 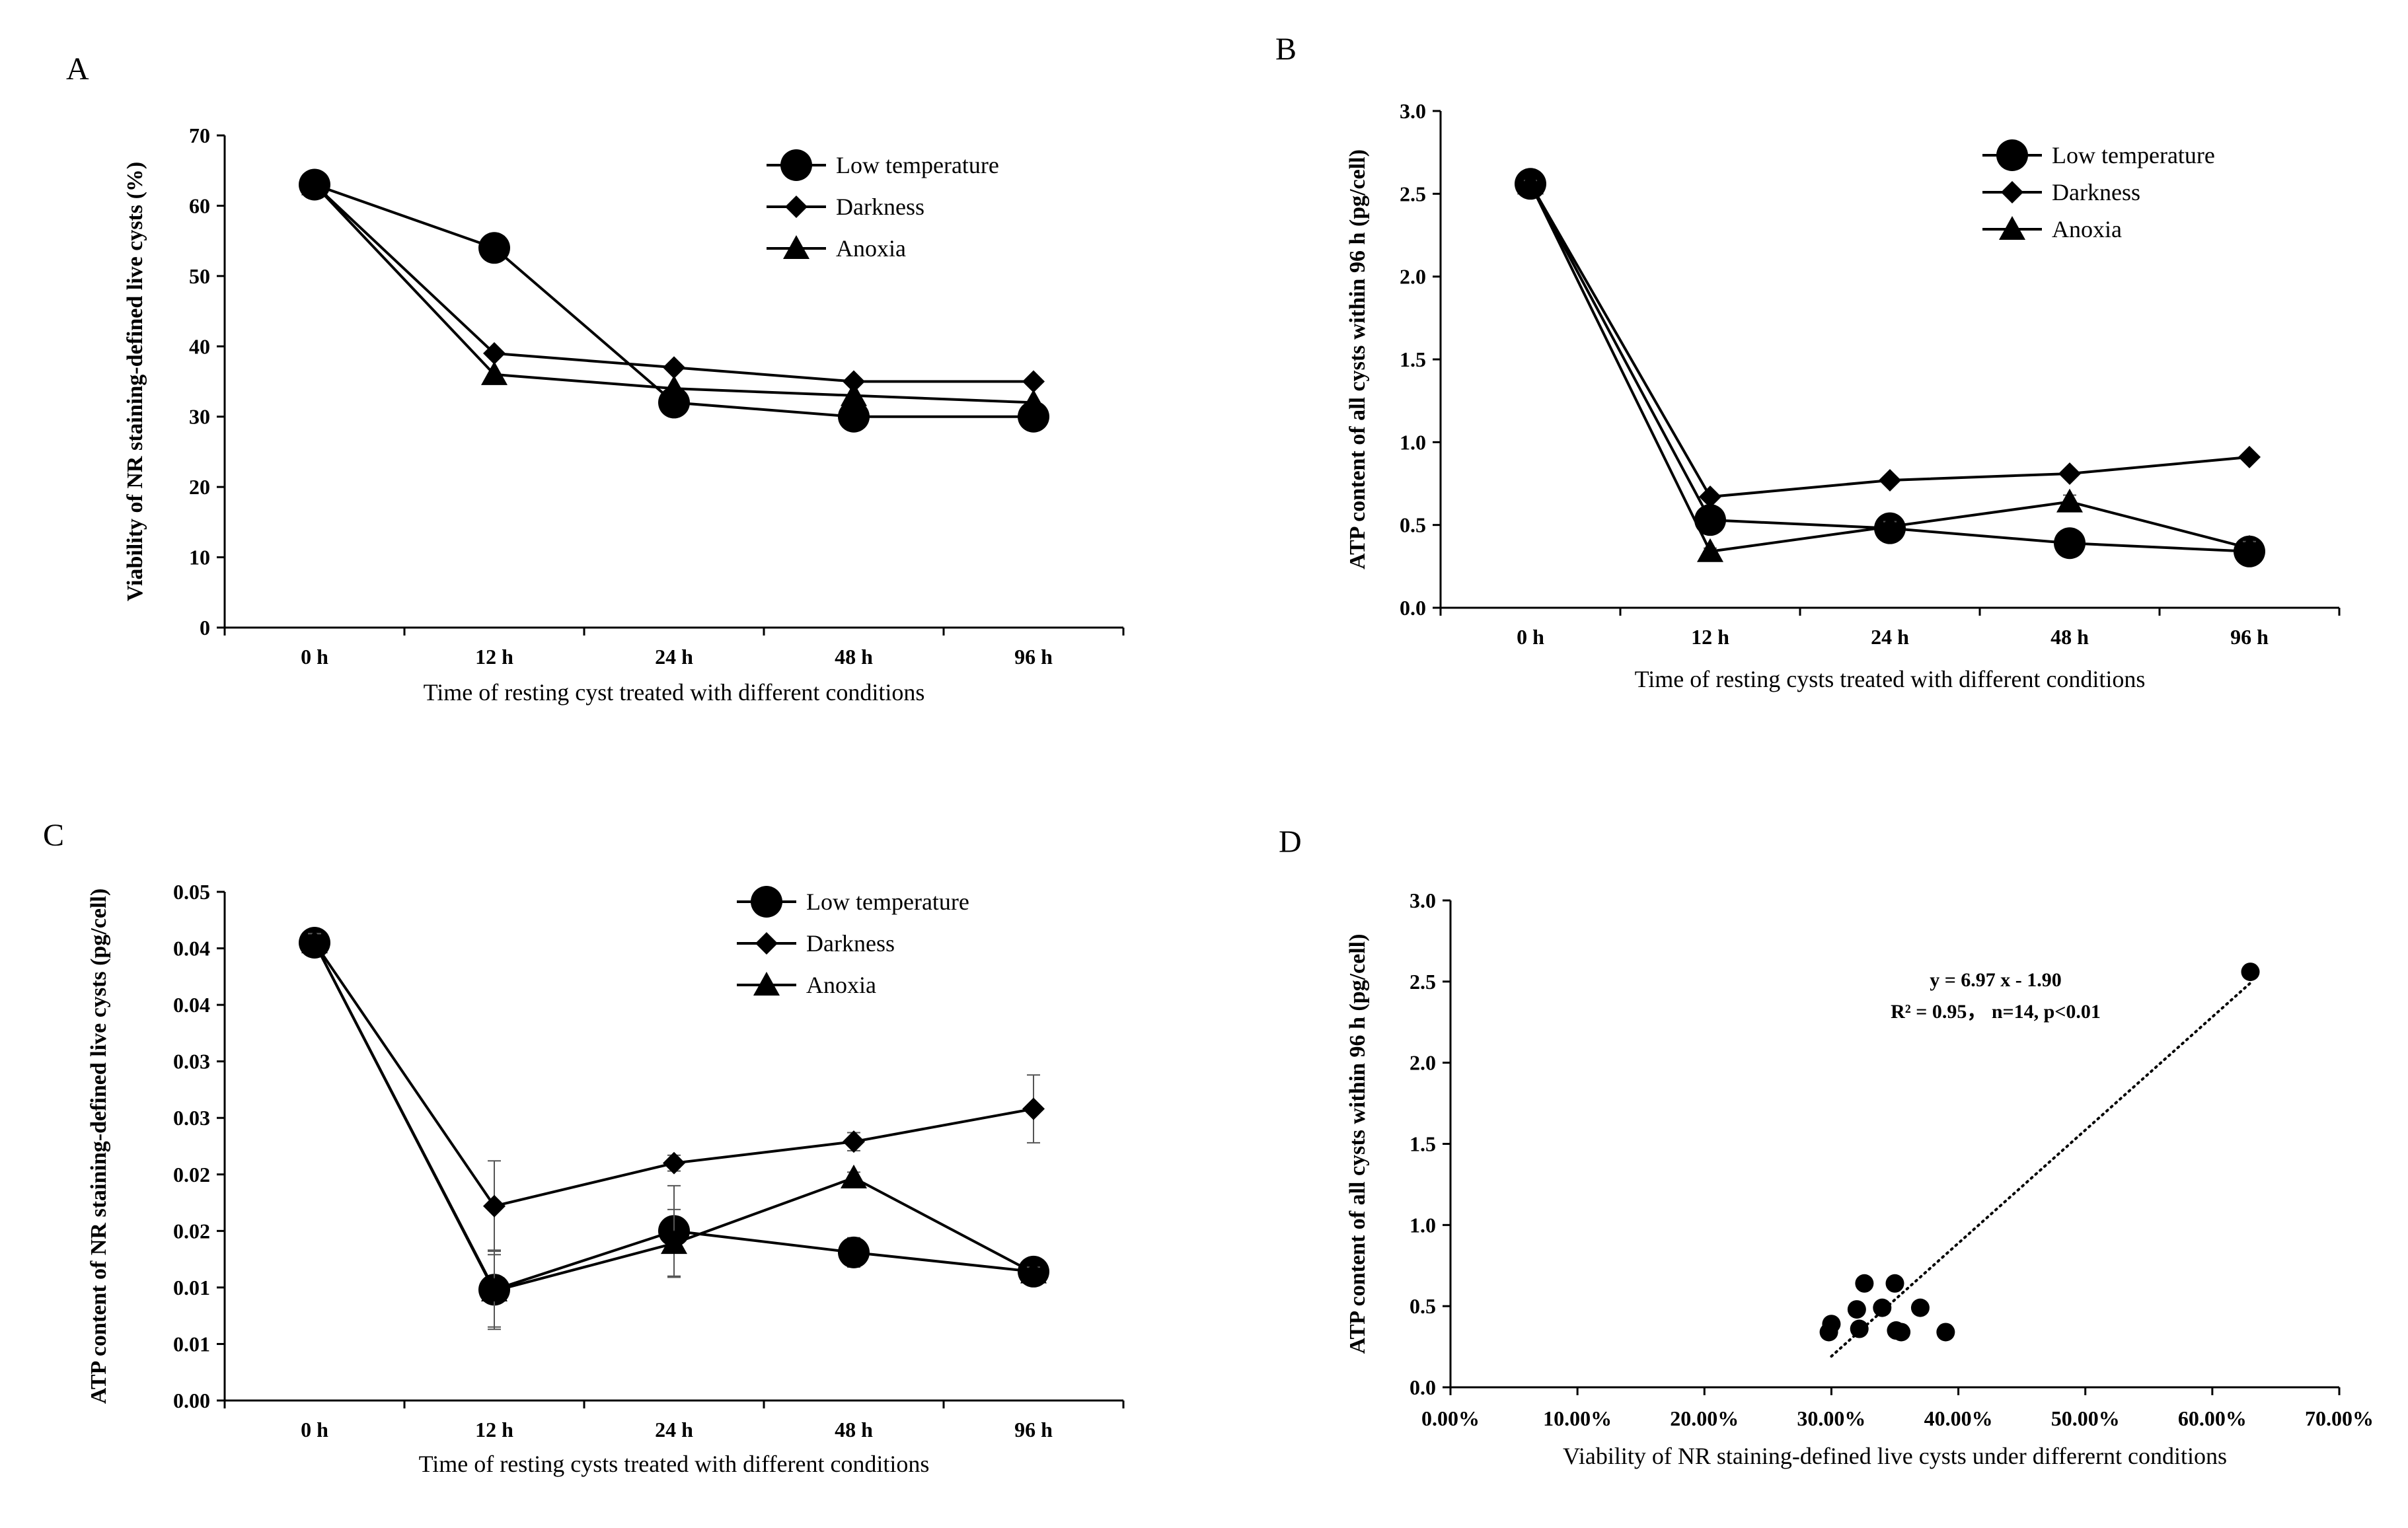 What do you see at coordinates (199, 417) in the screenshot?
I see `y-tick-label: 30` at bounding box center [199, 417].